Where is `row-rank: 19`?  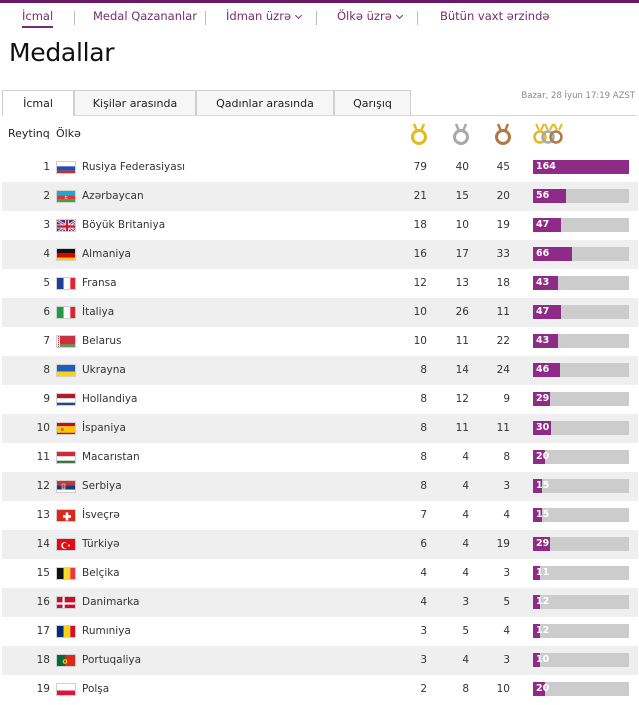 row-rank: 19 is located at coordinates (43, 689).